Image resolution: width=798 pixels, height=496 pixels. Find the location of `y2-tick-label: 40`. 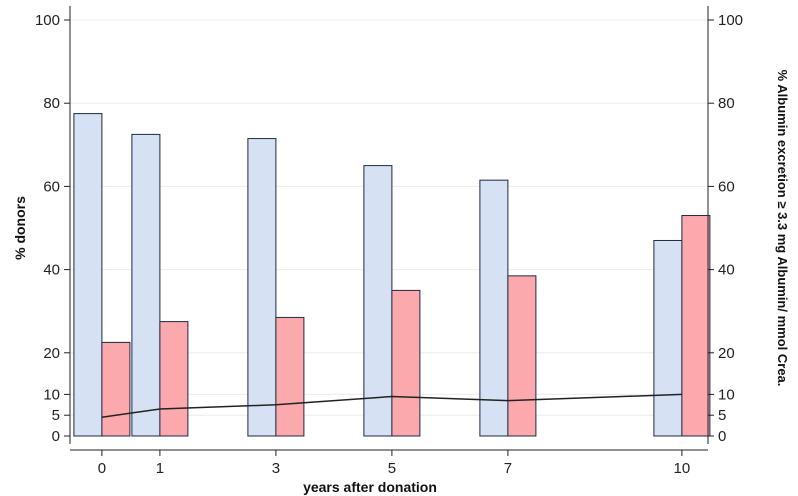

y2-tick-label: 40 is located at coordinates (726, 270).